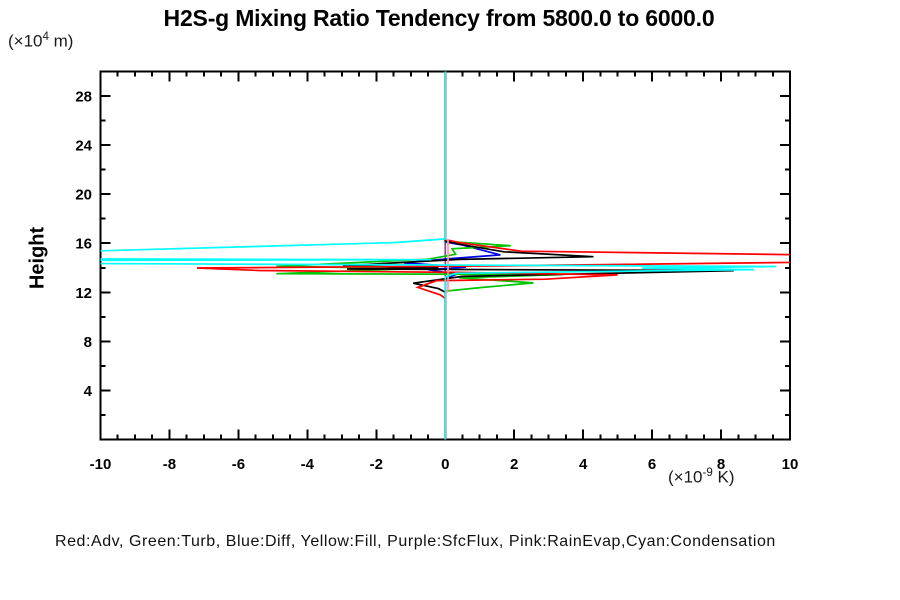 The image size is (900, 600). Describe the element at coordinates (723, 477) in the screenshot. I see `x-unit-suffix: K)` at that location.